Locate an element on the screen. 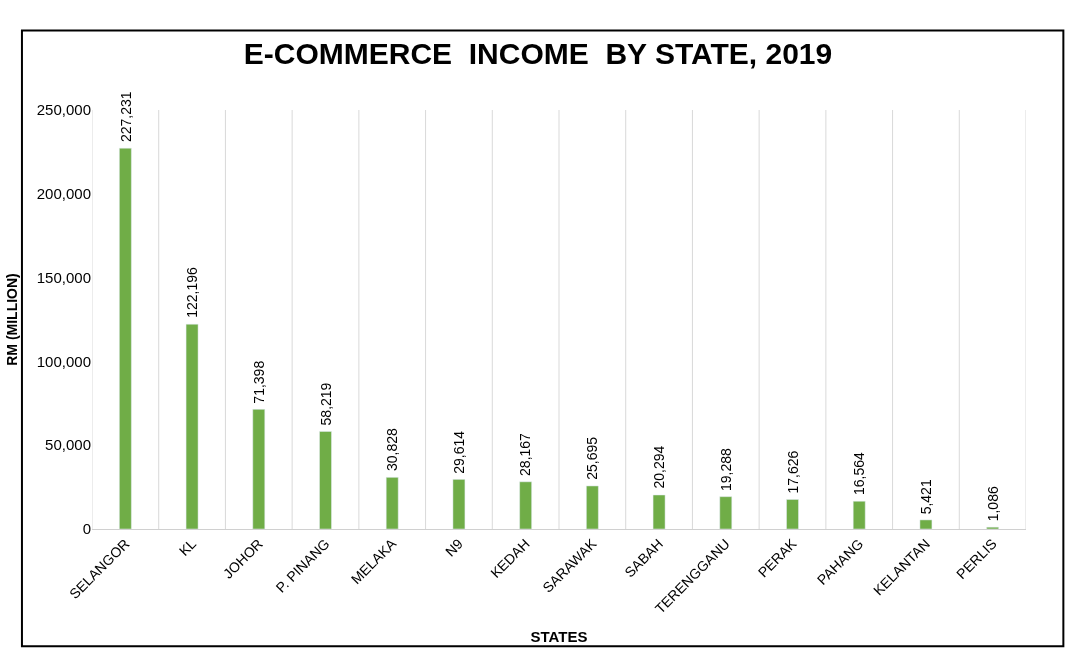 Image resolution: width=1076 pixels, height=664 pixels. data-label: 30,828 is located at coordinates (392, 450).